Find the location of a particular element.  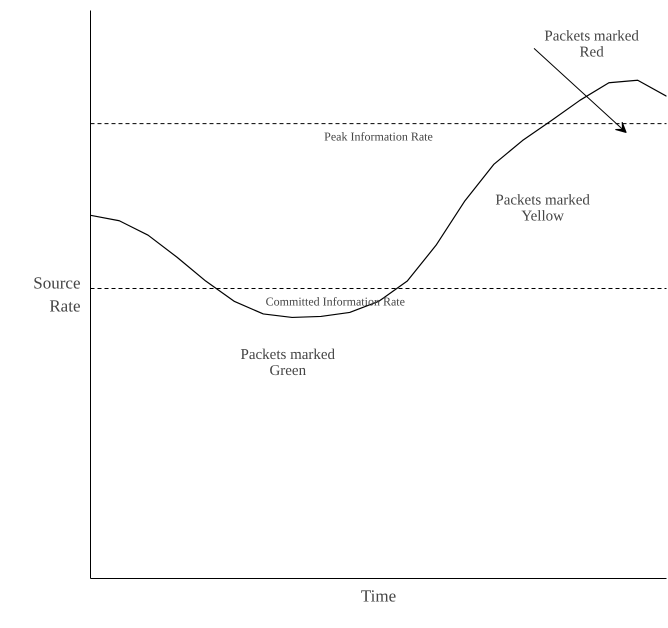

ref-line-label: Peak Information Rate is located at coordinates (378, 137).